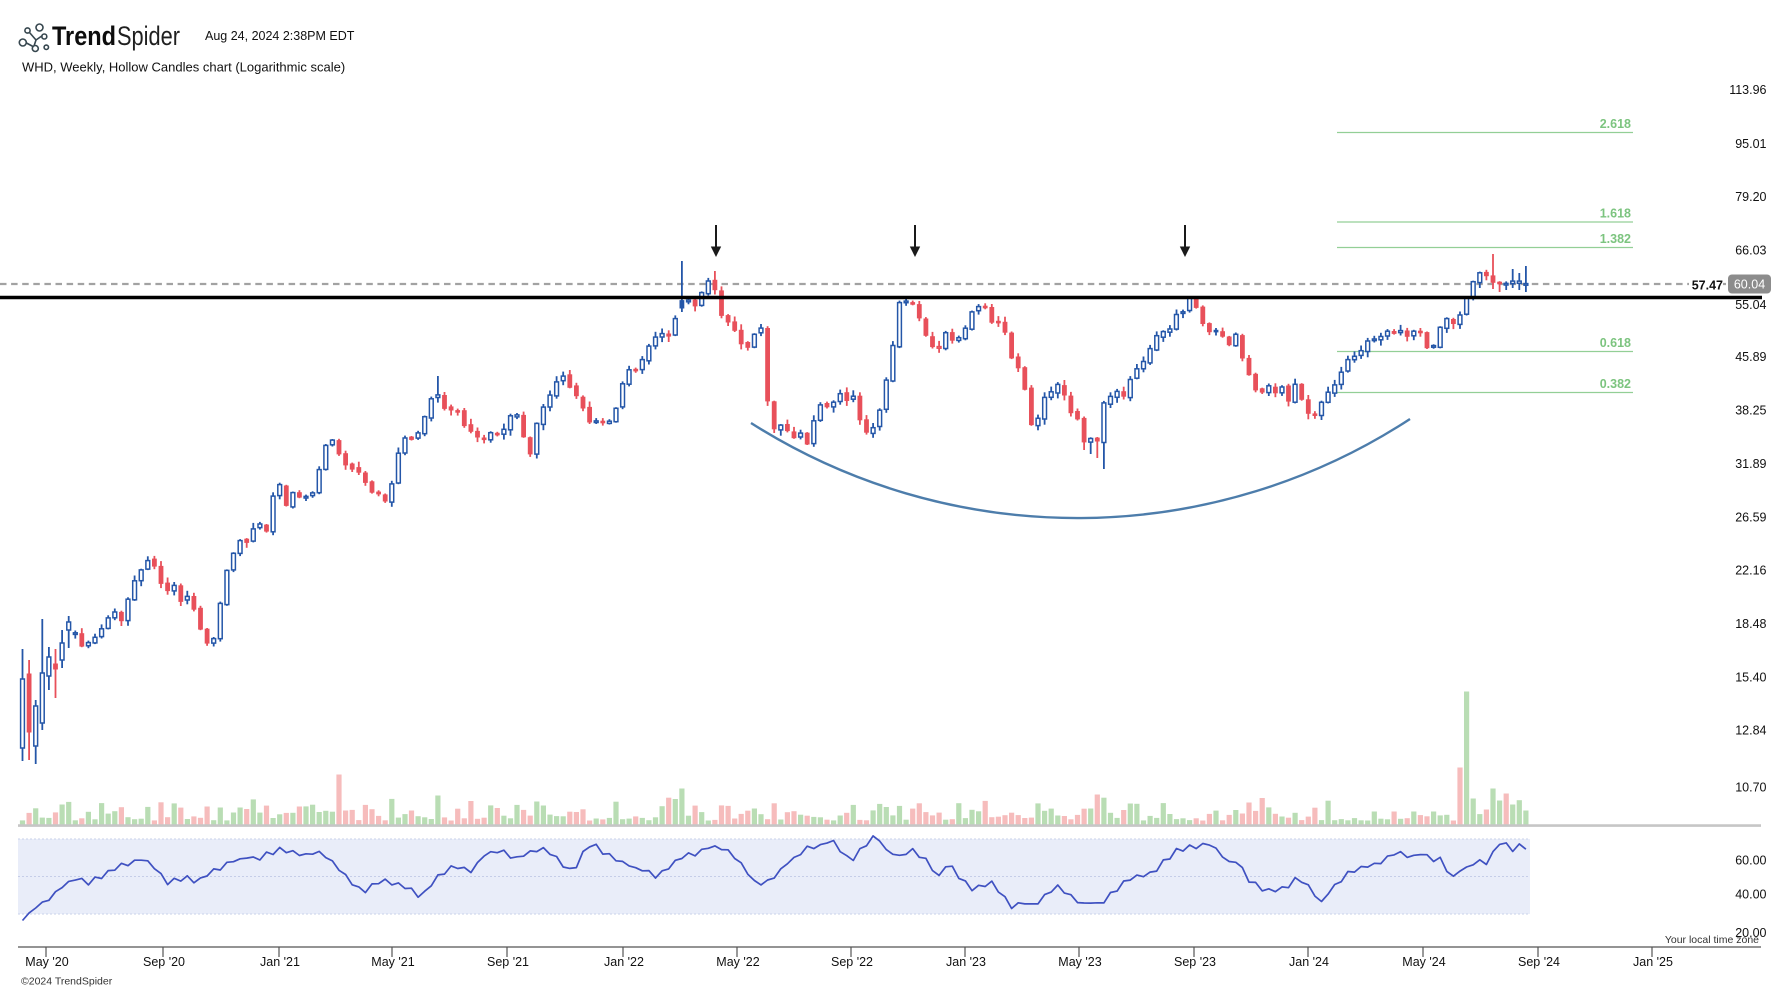 The height and width of the screenshot is (997, 1792). I want to click on svg-text: 57.47, so click(1707, 286).